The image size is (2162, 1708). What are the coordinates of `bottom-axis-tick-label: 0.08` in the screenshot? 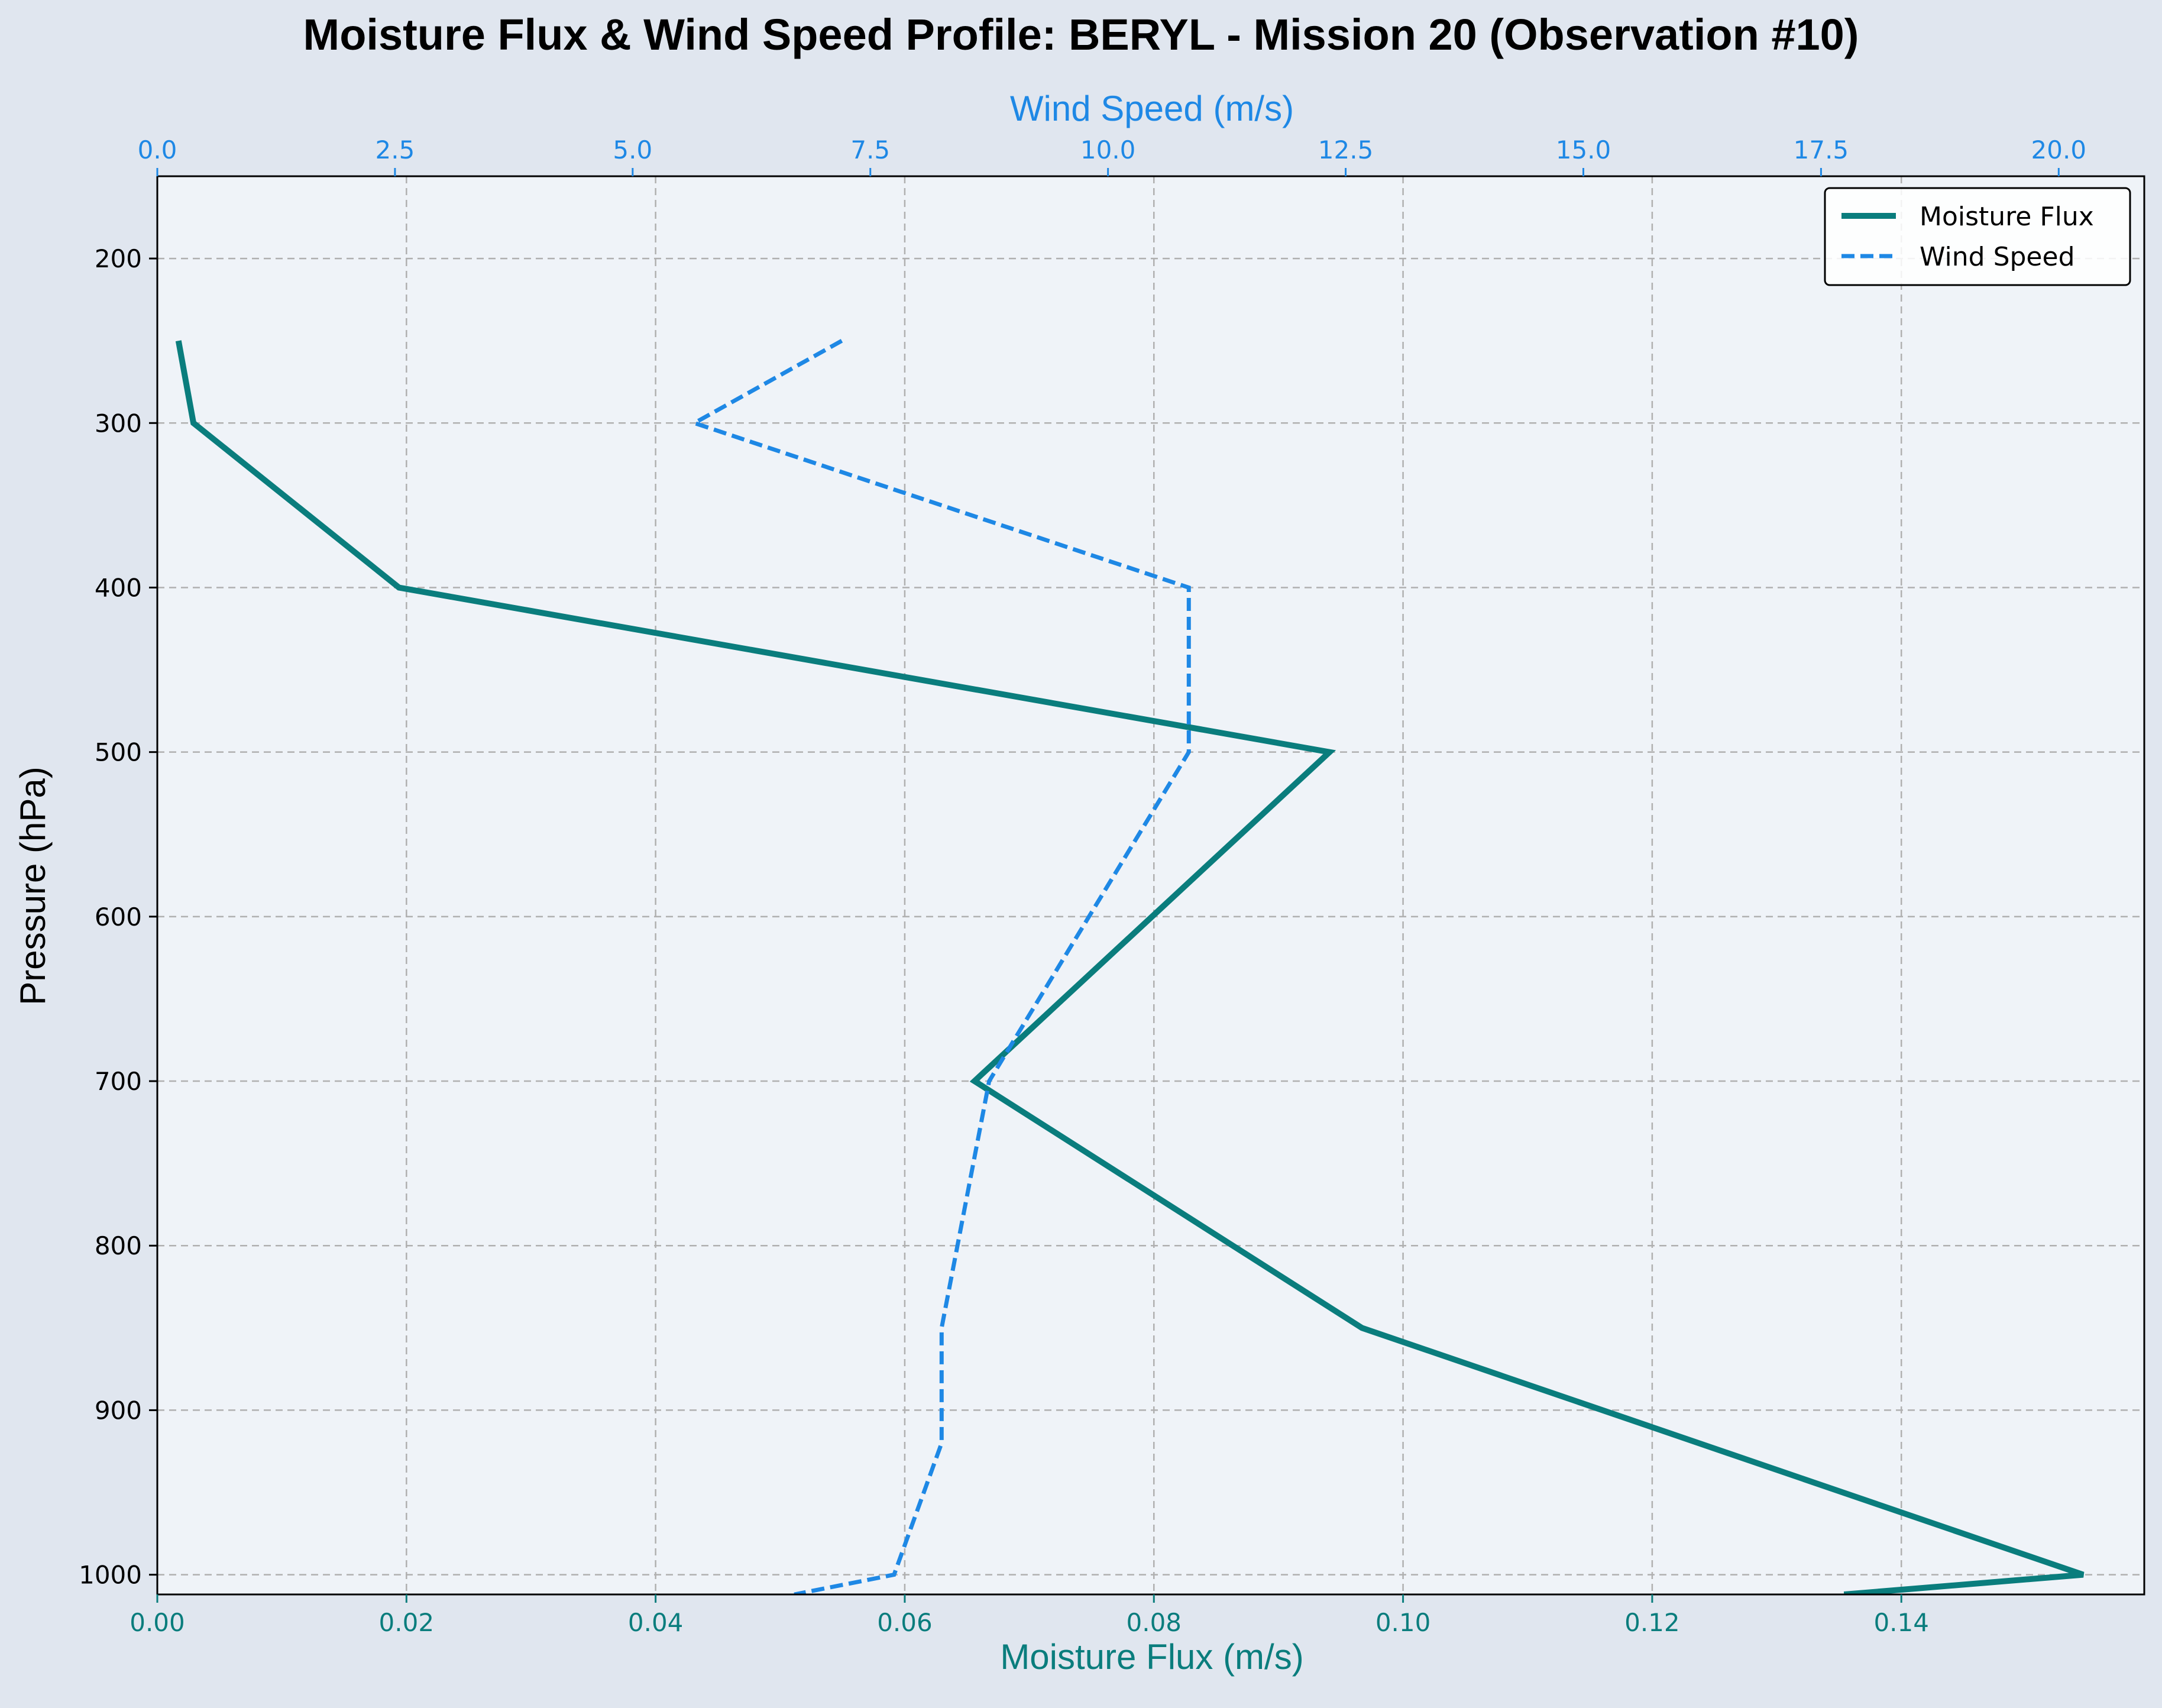 It's located at (1154, 1623).